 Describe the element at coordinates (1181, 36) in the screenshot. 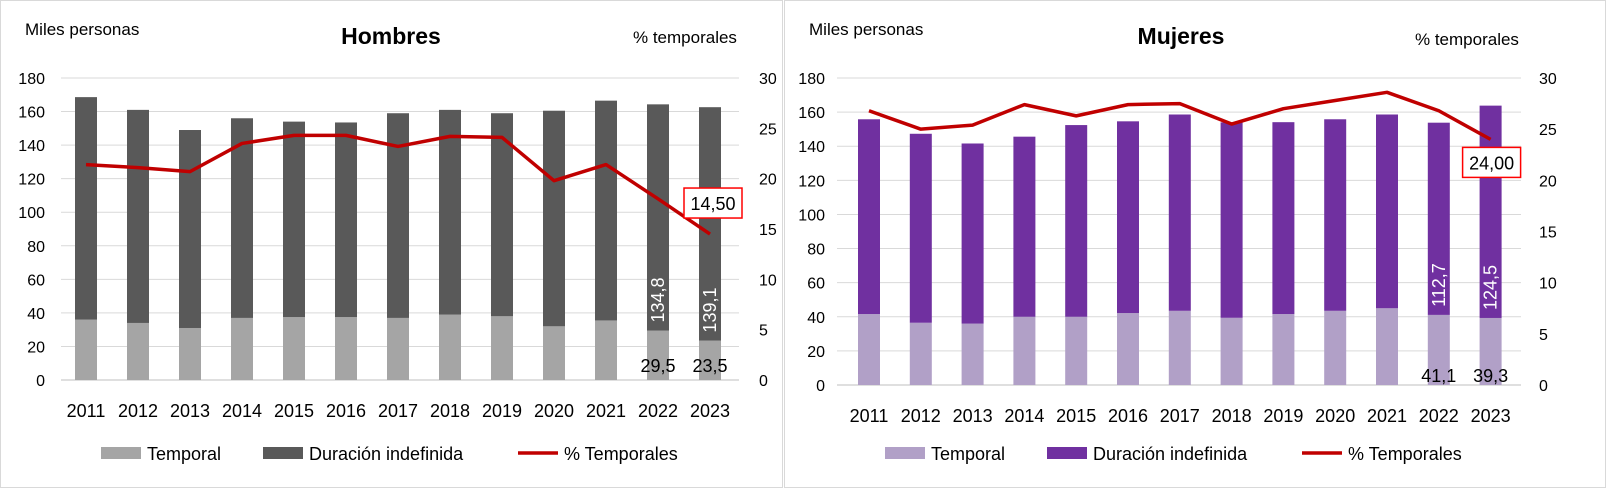

I see `chart-title: Mujeres` at that location.